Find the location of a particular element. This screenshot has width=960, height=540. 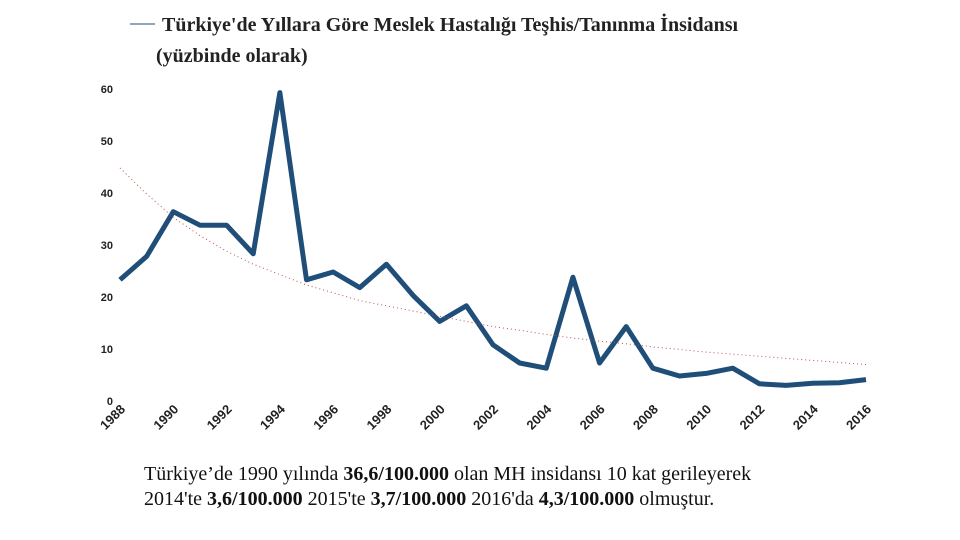

y-tick-label: 40 is located at coordinates (107, 194).